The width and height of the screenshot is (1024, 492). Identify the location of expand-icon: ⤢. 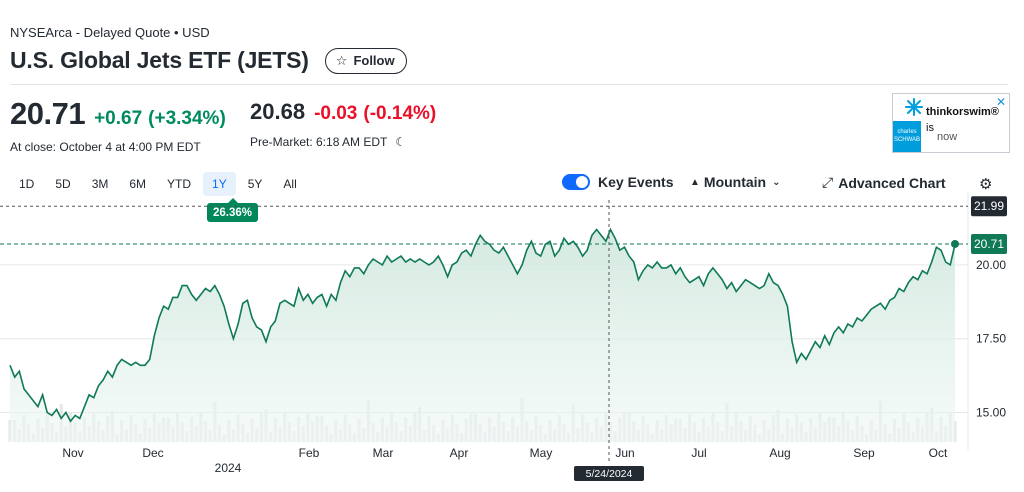
(828, 182).